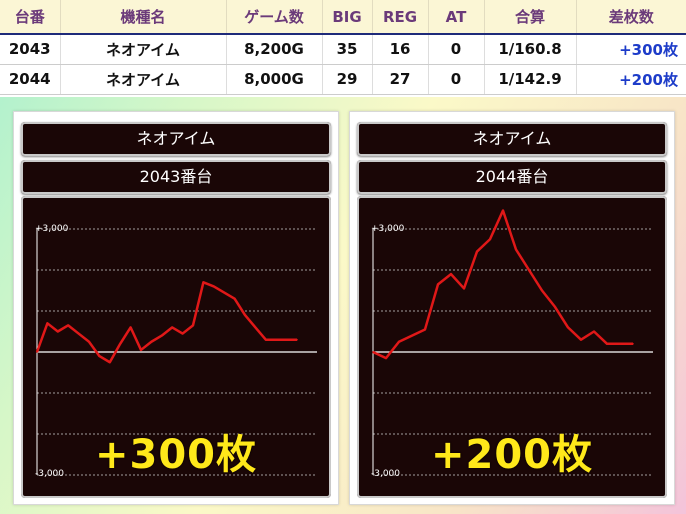 The image size is (686, 514). I want to click on header-combined: 合算, so click(530, 17).